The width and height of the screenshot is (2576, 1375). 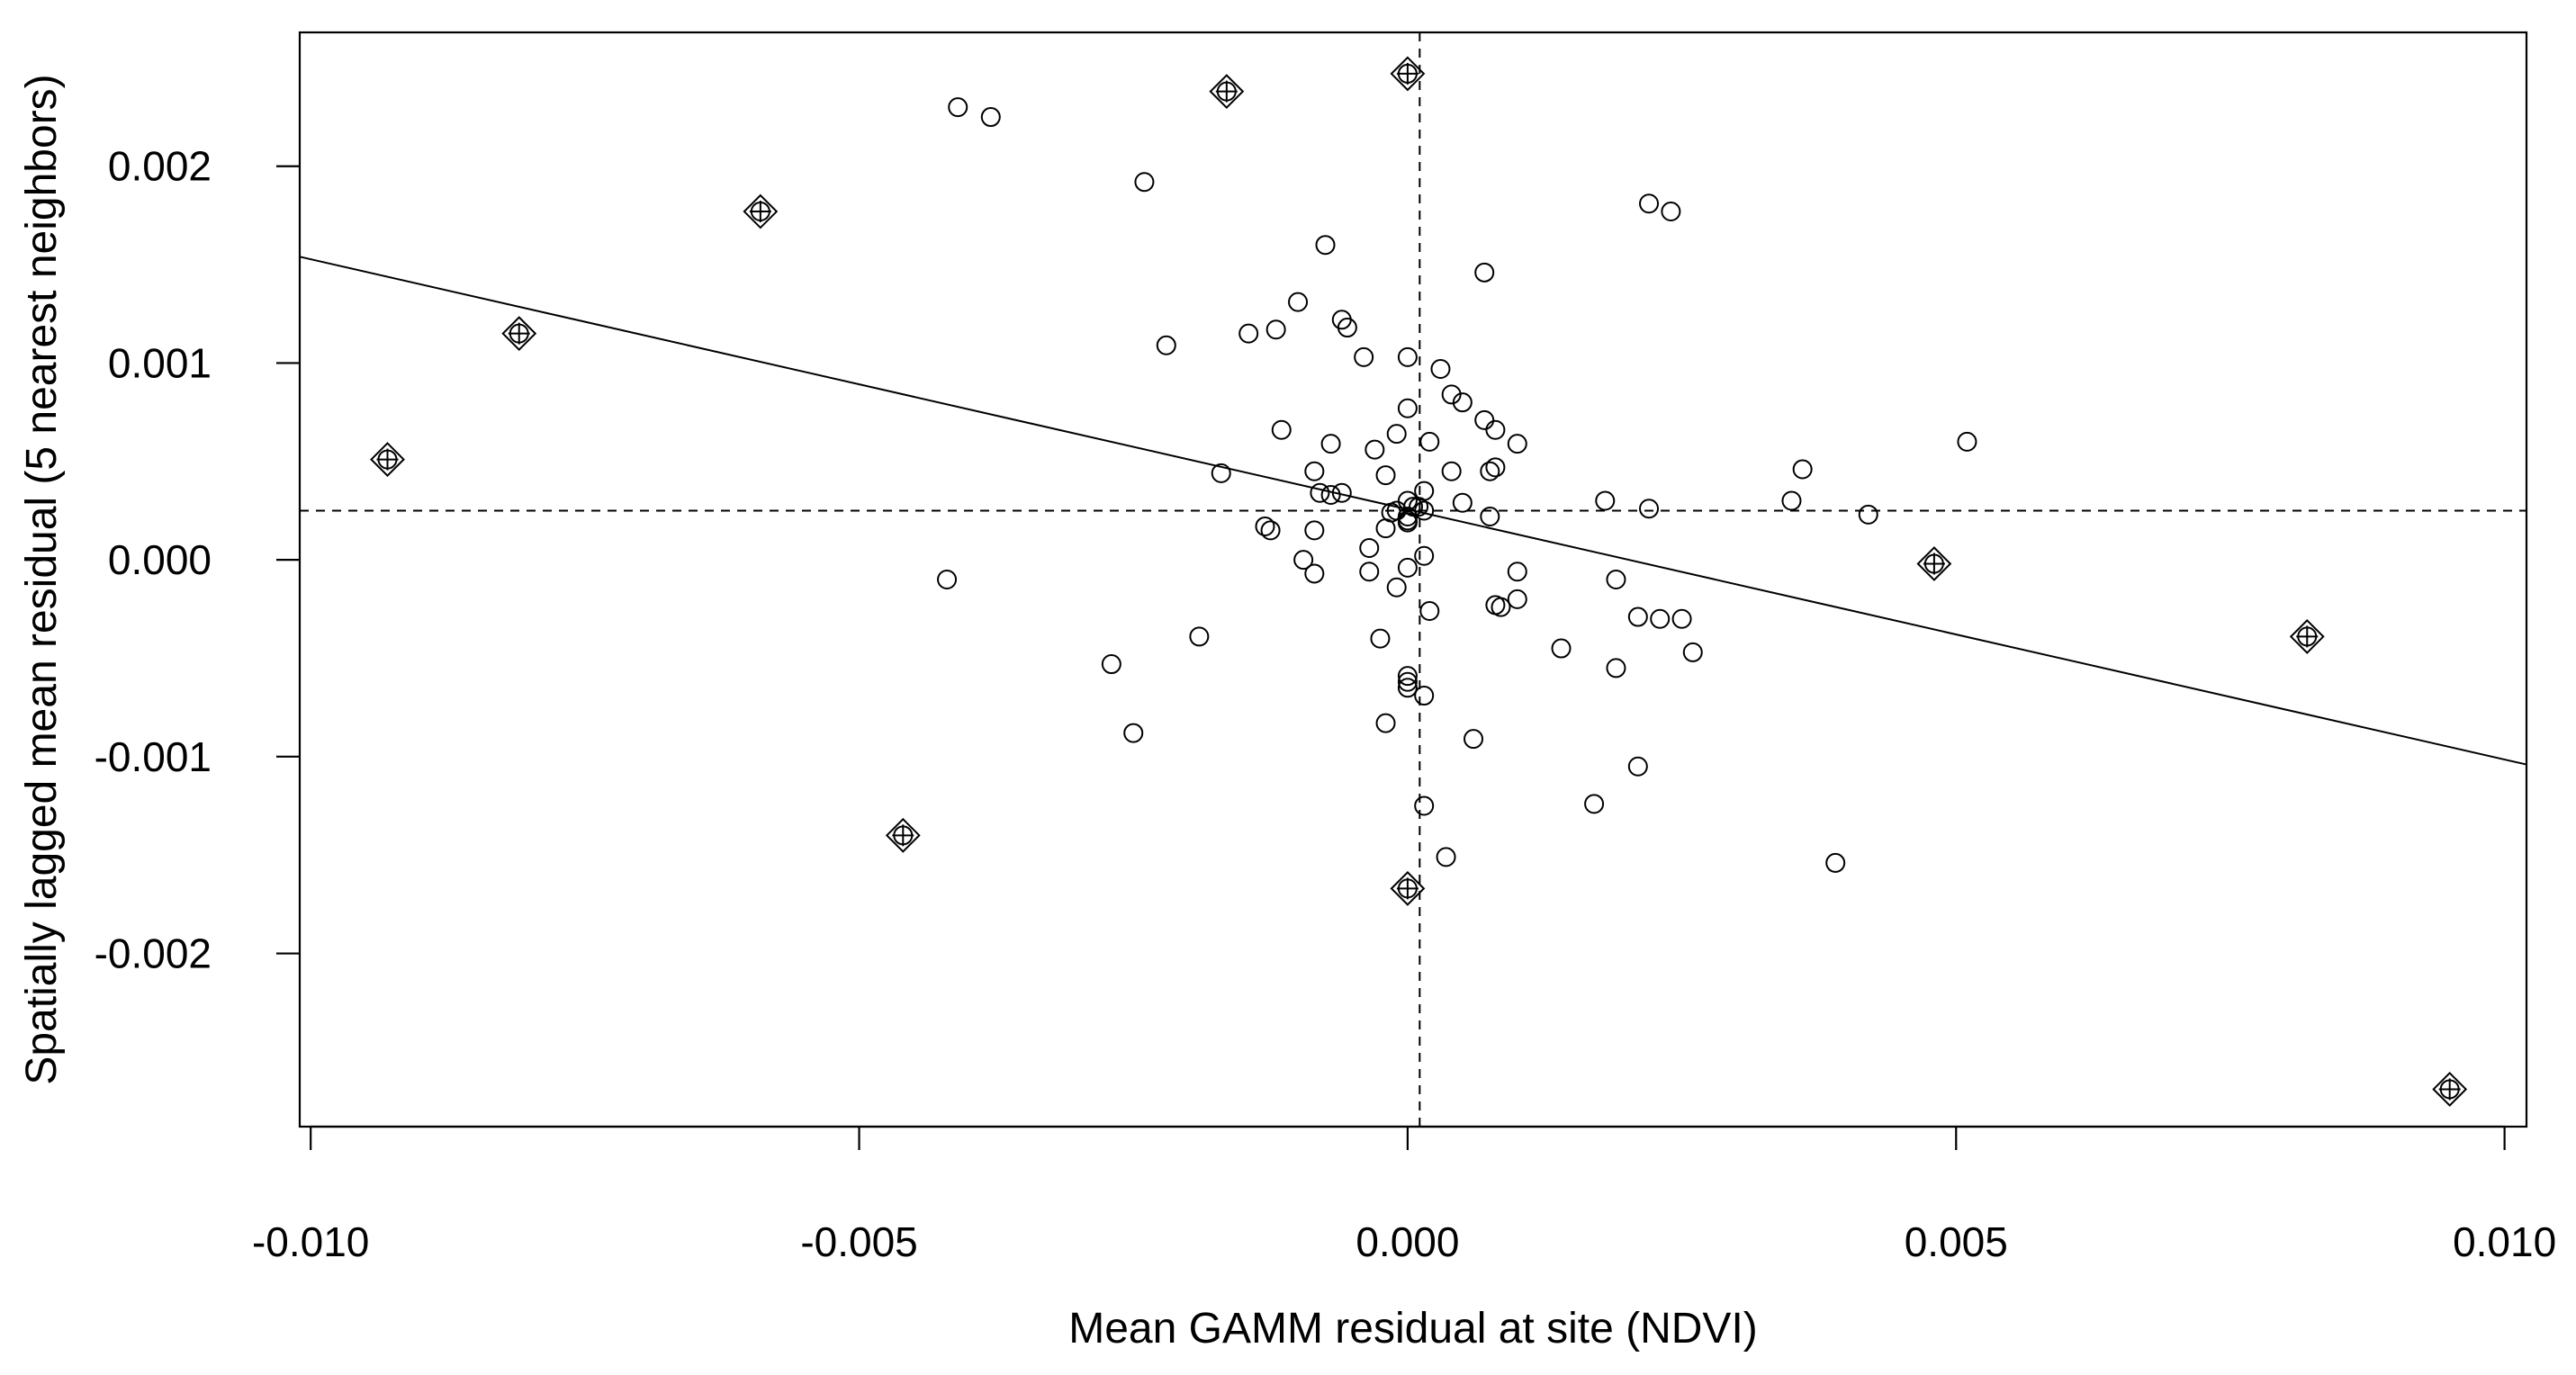 What do you see at coordinates (153, 756) in the screenshot?
I see `y-tick-label: -0.001` at bounding box center [153, 756].